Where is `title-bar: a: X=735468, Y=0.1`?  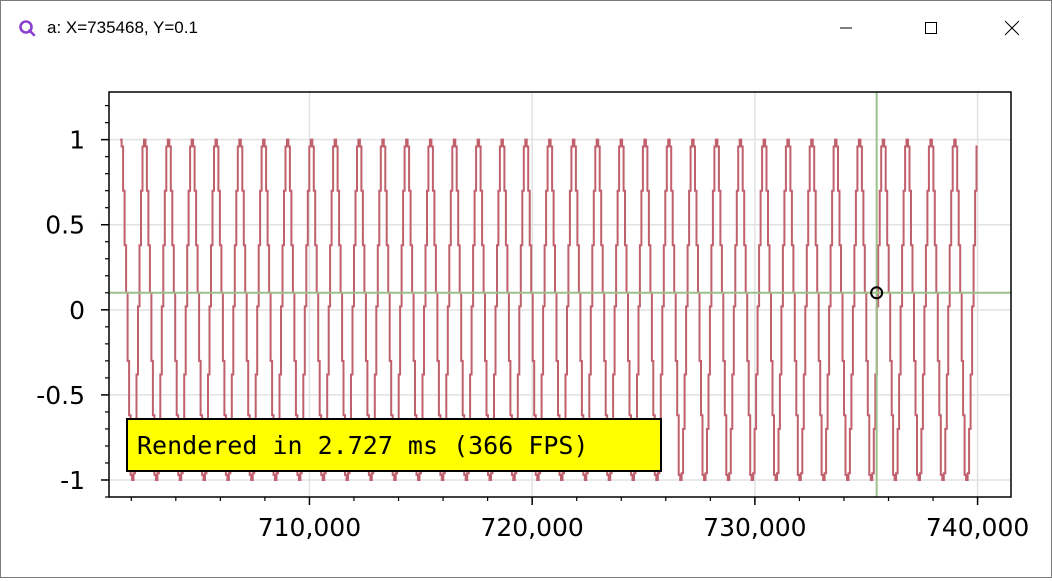
title-bar: a: X=735468, Y=0.1 is located at coordinates (526, 28).